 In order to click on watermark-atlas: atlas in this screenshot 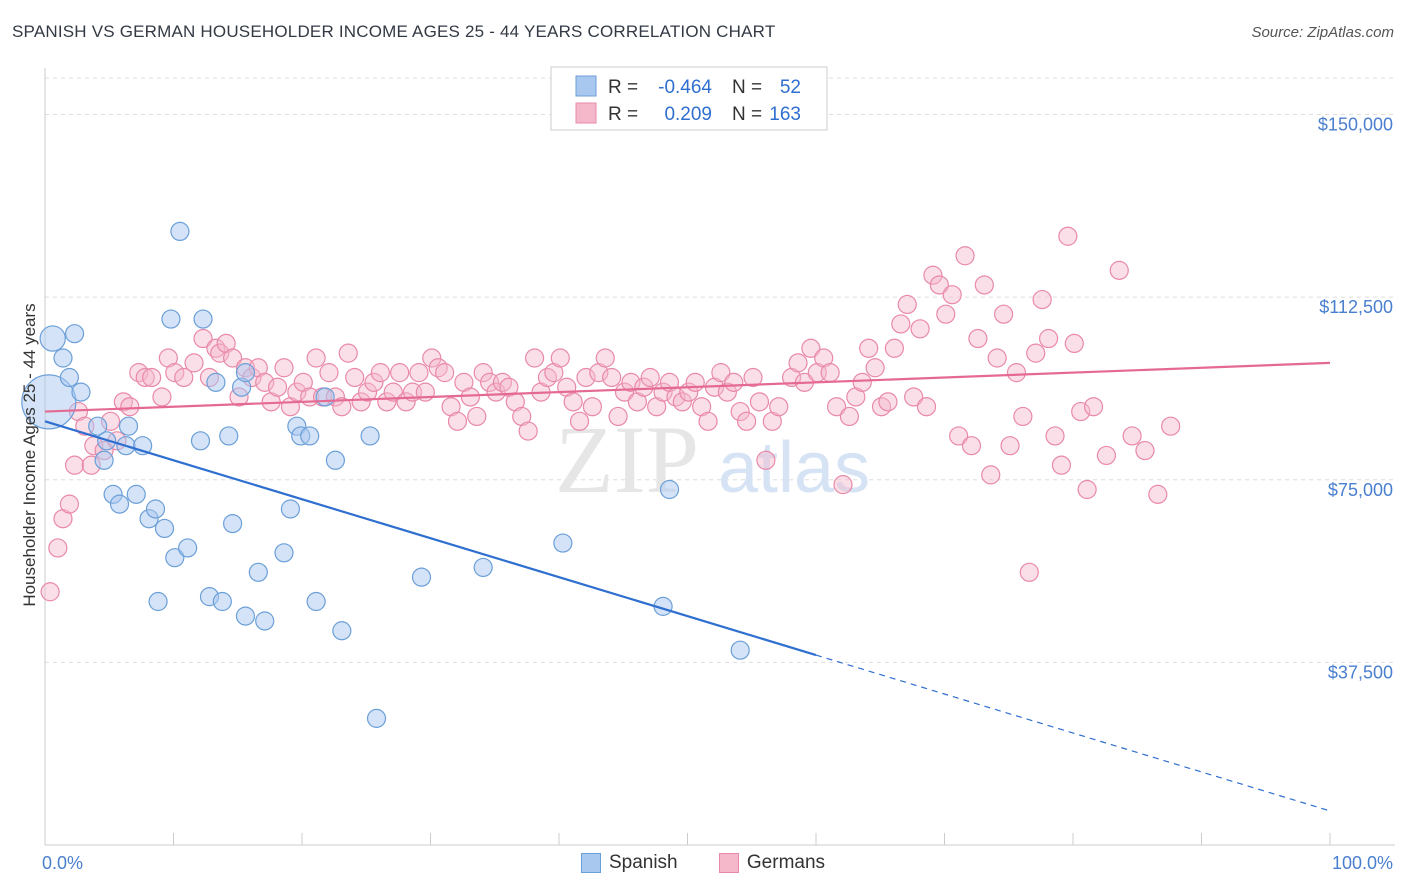, I will do `click(794, 468)`.